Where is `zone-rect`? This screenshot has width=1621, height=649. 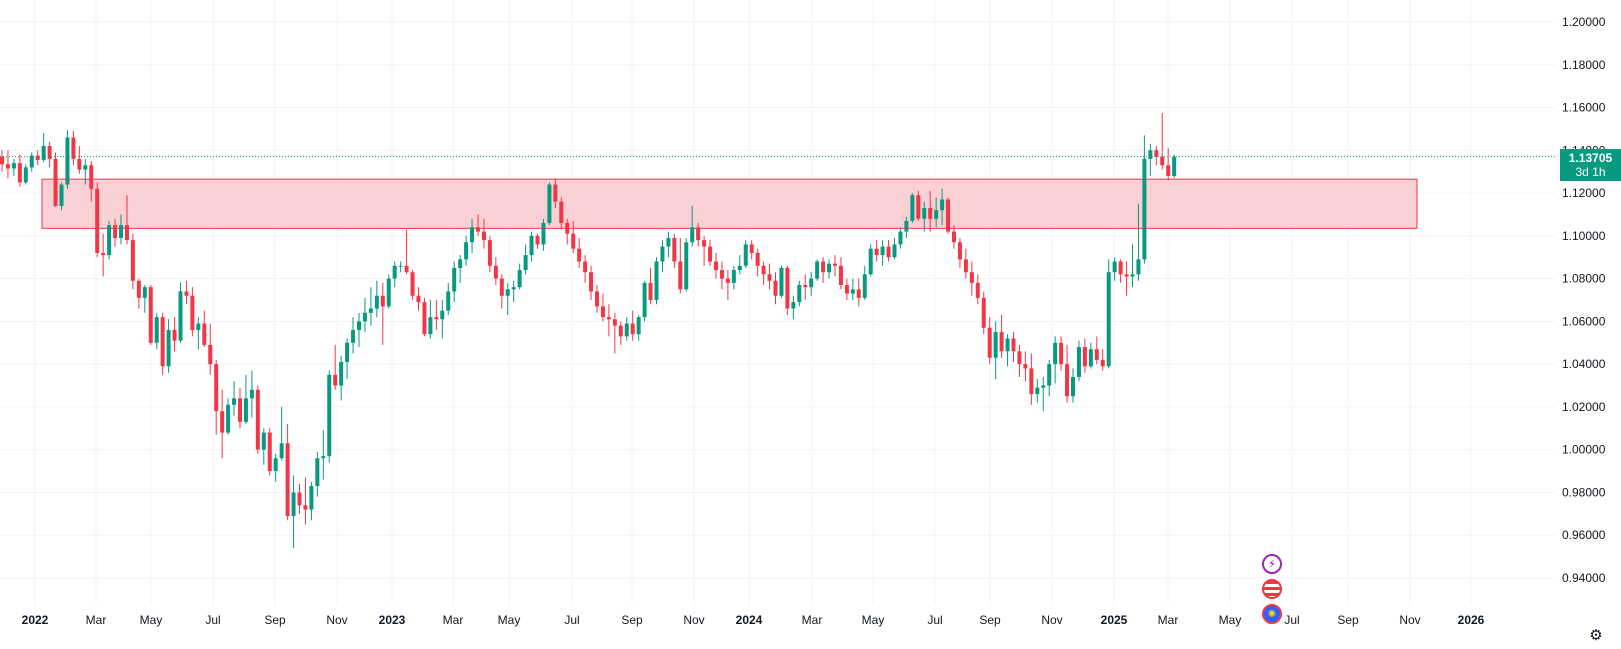
zone-rect is located at coordinates (729, 203).